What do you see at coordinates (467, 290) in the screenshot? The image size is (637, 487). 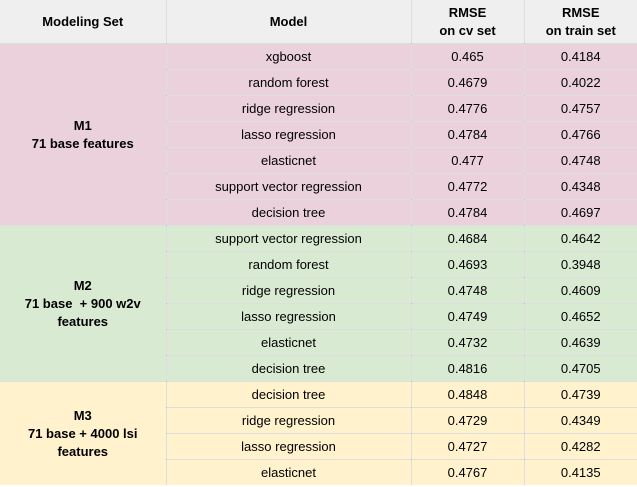 I see `rmse-cv-cell: 0.4748` at bounding box center [467, 290].